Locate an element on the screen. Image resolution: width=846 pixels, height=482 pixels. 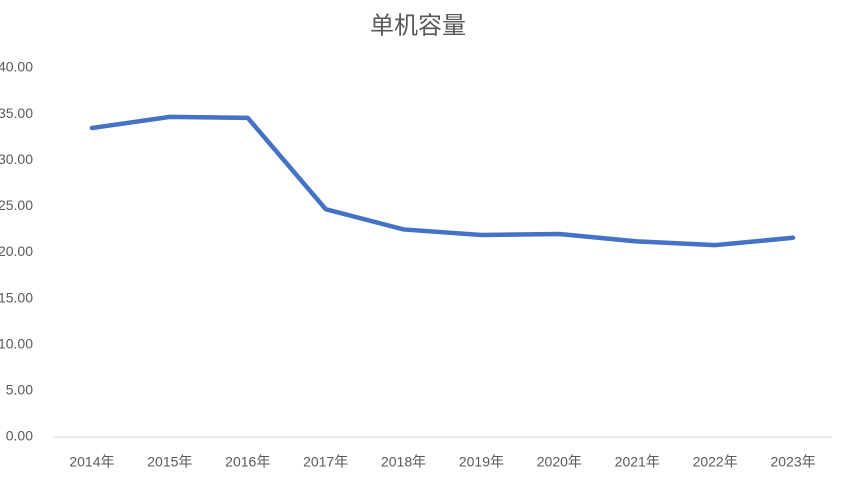
x-tick-label: 2021年 is located at coordinates (637, 462).